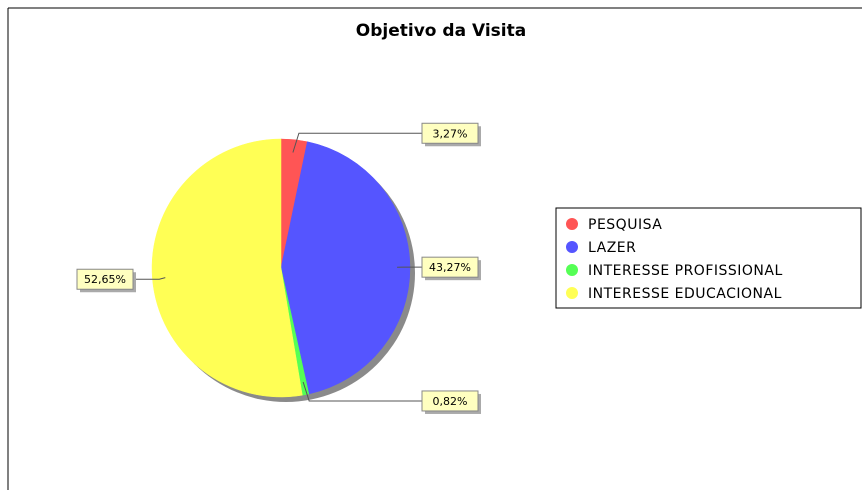  I want to click on value-label: 0,82%, so click(450, 401).